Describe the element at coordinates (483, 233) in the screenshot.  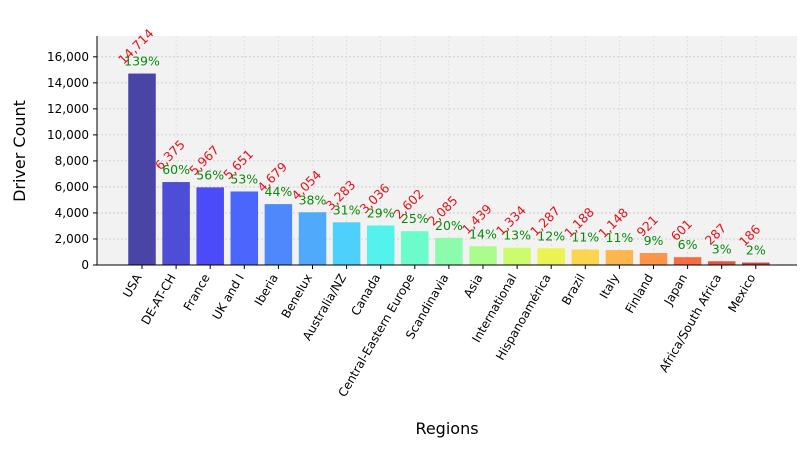
I see `percent-label: 14%` at that location.